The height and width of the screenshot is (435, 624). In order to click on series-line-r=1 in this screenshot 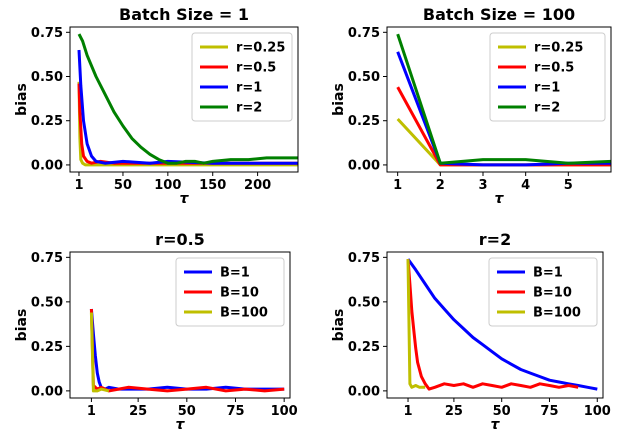, I will do `click(187, 107)`.